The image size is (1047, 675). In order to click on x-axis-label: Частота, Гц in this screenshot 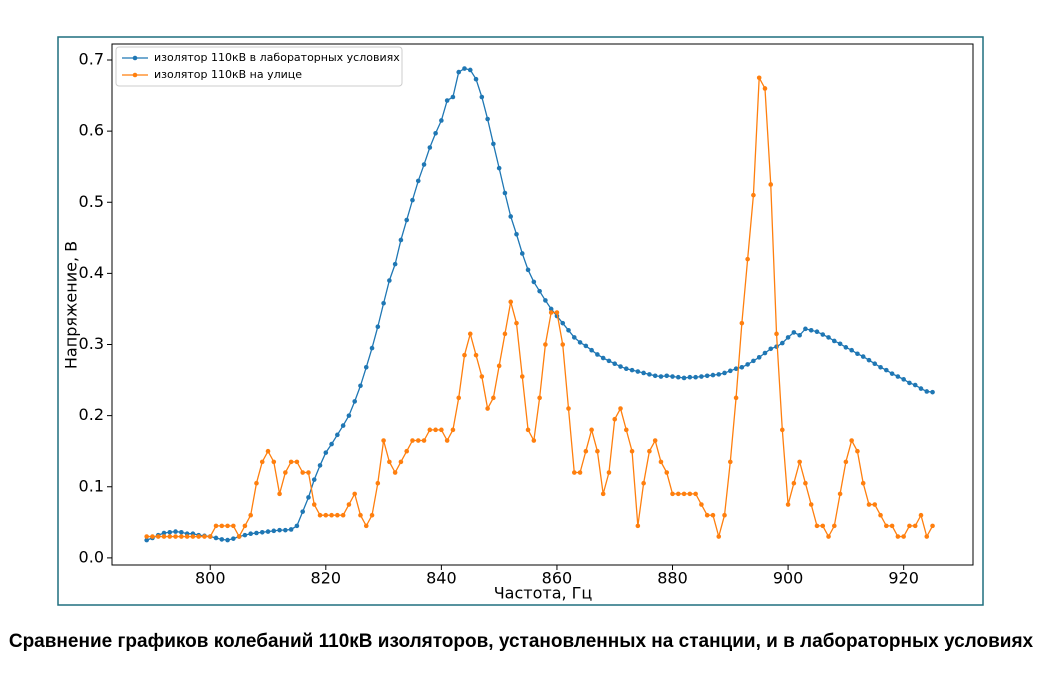, I will do `click(543, 593)`.